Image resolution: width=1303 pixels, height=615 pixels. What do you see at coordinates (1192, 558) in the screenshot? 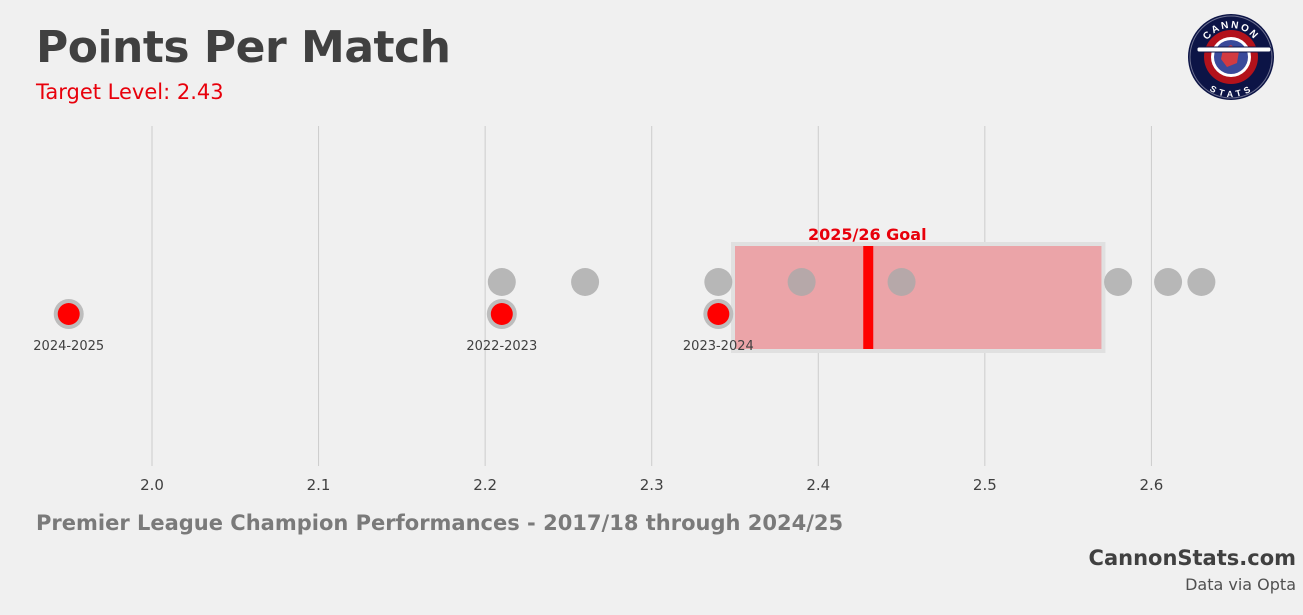
I see `brand-text: CannonStats.com` at bounding box center [1192, 558].